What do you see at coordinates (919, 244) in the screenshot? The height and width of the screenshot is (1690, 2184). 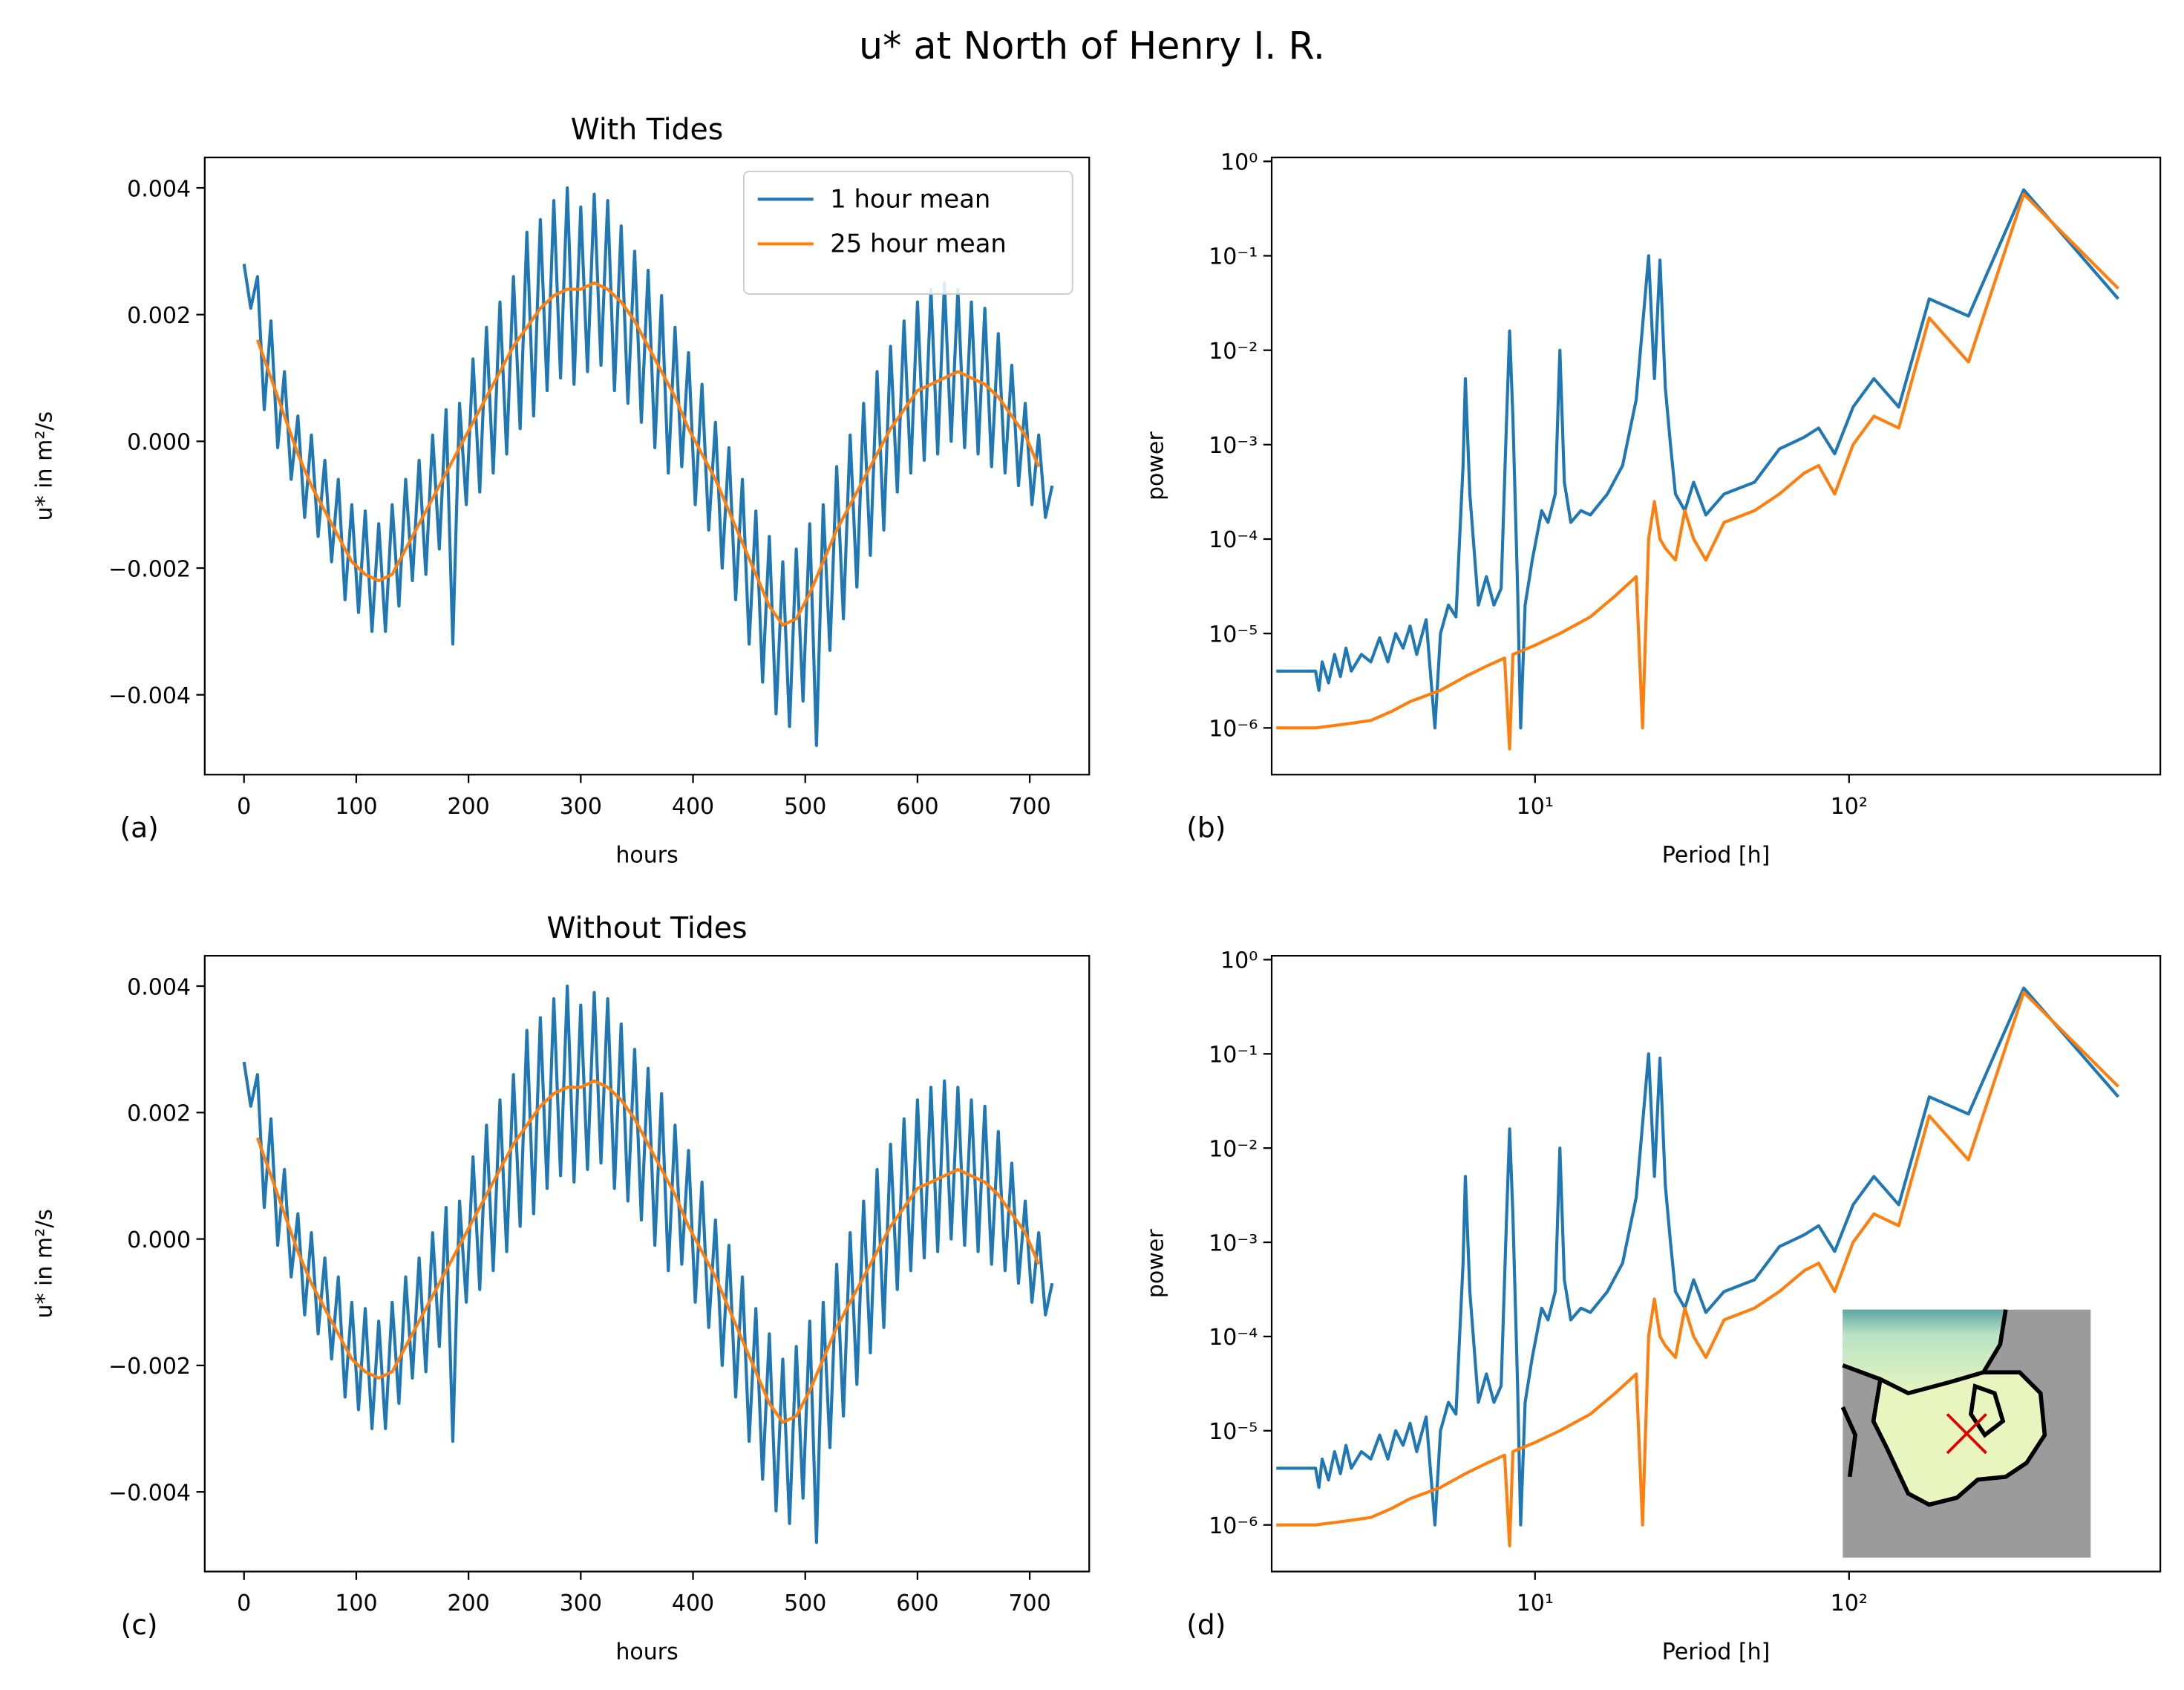 I see `legend-label: 25 hour mean` at bounding box center [919, 244].